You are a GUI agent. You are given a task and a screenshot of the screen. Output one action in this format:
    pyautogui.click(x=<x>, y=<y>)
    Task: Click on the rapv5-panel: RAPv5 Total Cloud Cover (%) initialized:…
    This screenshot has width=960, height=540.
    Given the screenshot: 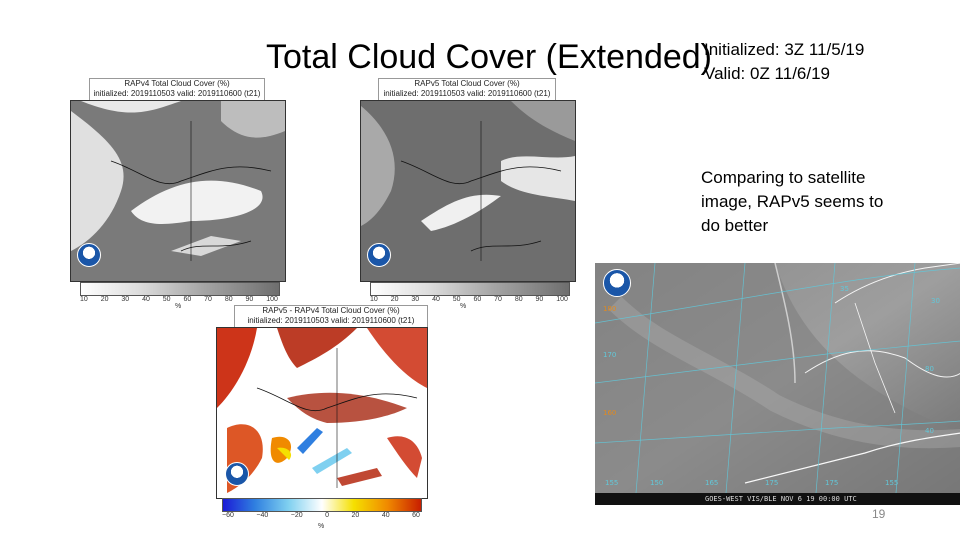 What is the action you would take?
    pyautogui.click(x=468, y=194)
    